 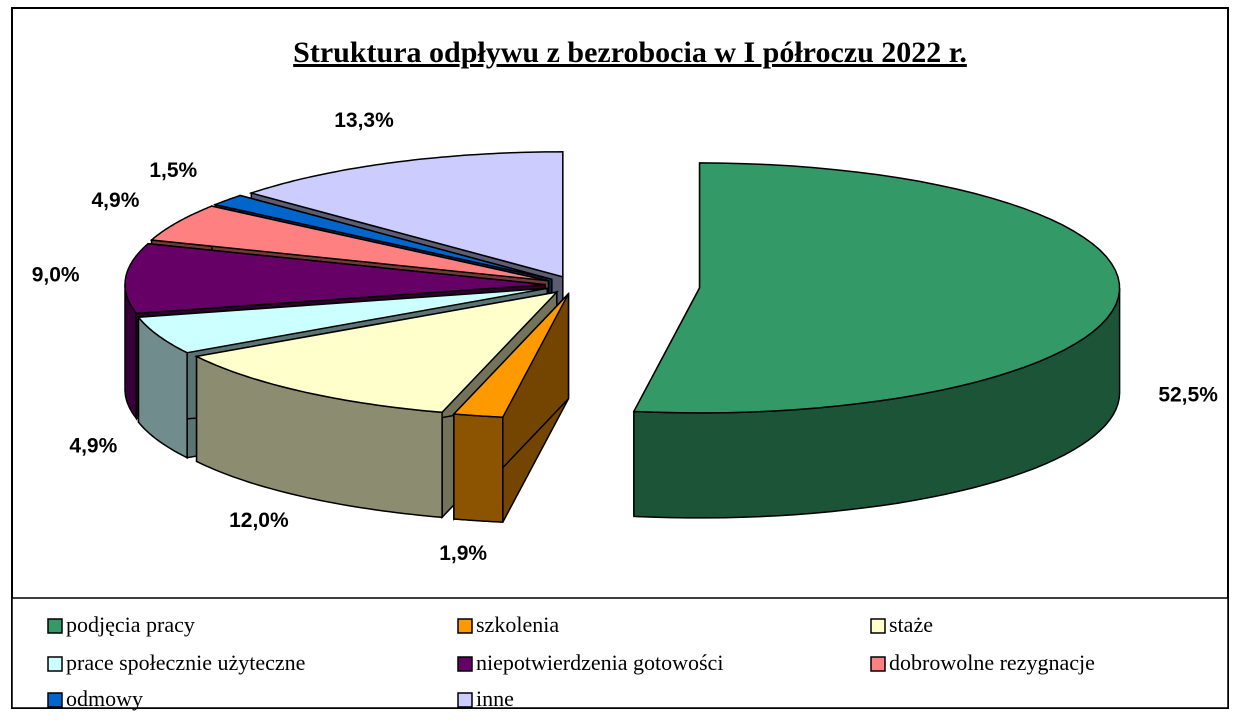 I want to click on legend-label: odmowy, so click(x=104, y=698).